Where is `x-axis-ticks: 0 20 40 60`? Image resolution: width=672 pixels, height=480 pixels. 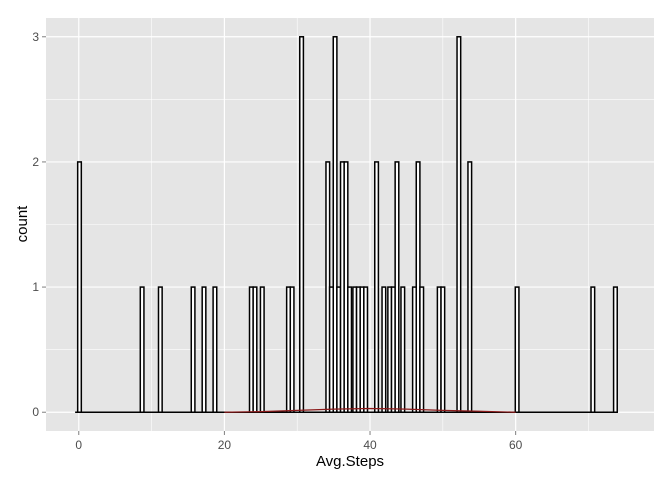 x-axis-ticks: 0 20 40 60 is located at coordinates (299, 441).